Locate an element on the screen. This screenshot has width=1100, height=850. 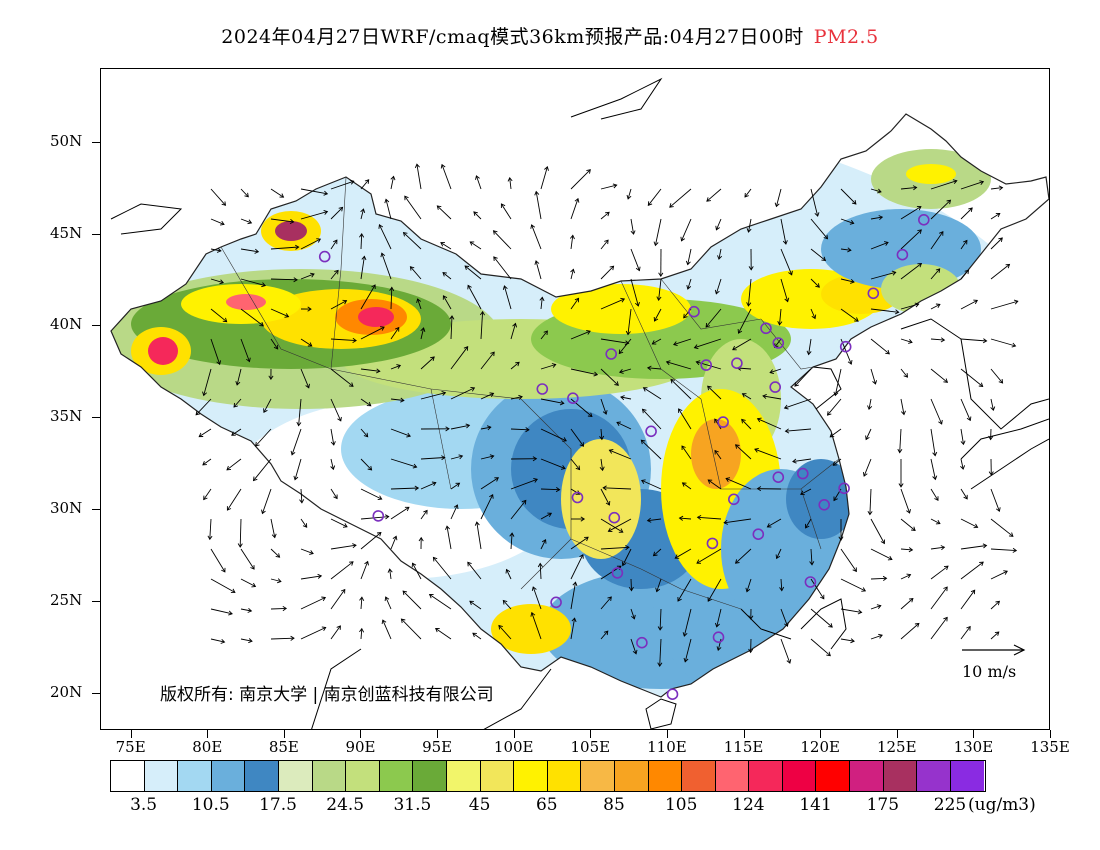
lon-tick-label: 90E is located at coordinates (360, 747).